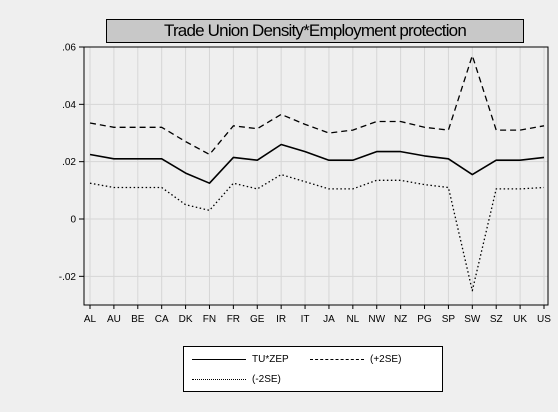 The height and width of the screenshot is (412, 558). I want to click on x-tick-label: NL, so click(352, 319).